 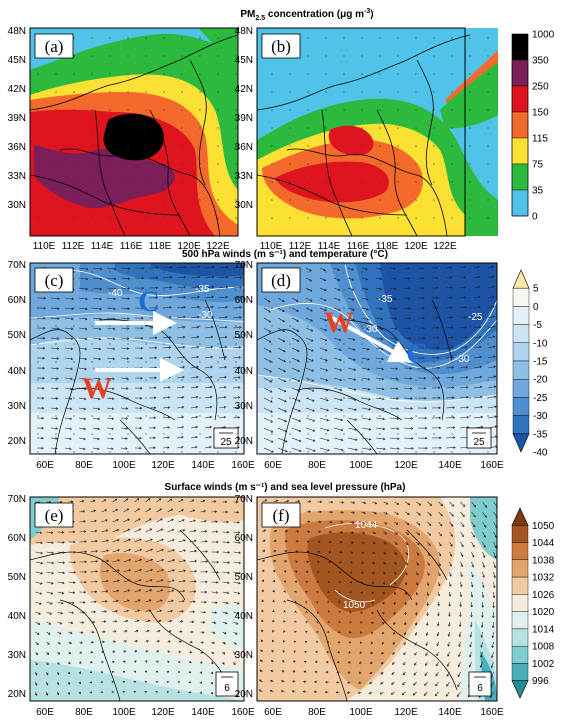 What do you see at coordinates (543, 629) in the screenshot?
I see `colorbar-label: 1014` at bounding box center [543, 629].